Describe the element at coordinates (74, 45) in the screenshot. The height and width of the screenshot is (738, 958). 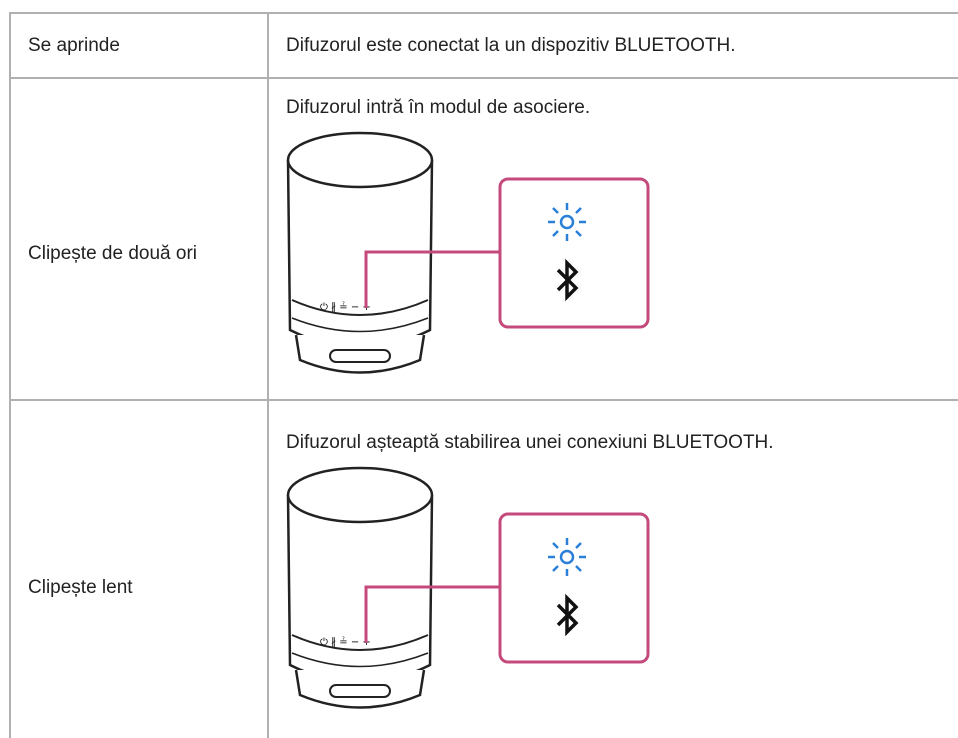
I see `cell: Se aprinde` at that location.